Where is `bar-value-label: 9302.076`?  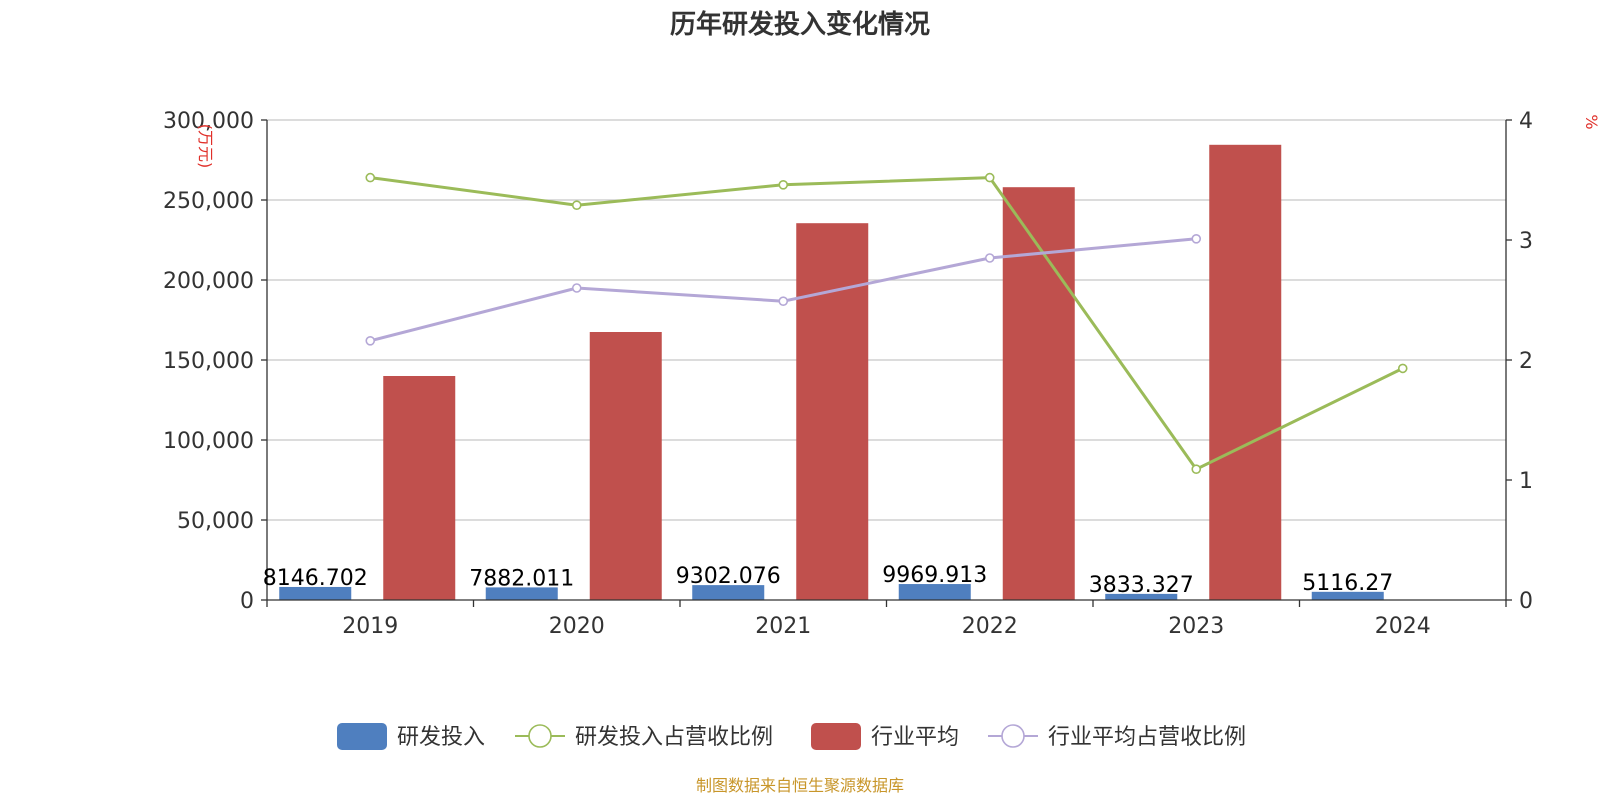
bar-value-label: 9302.076 is located at coordinates (728, 576).